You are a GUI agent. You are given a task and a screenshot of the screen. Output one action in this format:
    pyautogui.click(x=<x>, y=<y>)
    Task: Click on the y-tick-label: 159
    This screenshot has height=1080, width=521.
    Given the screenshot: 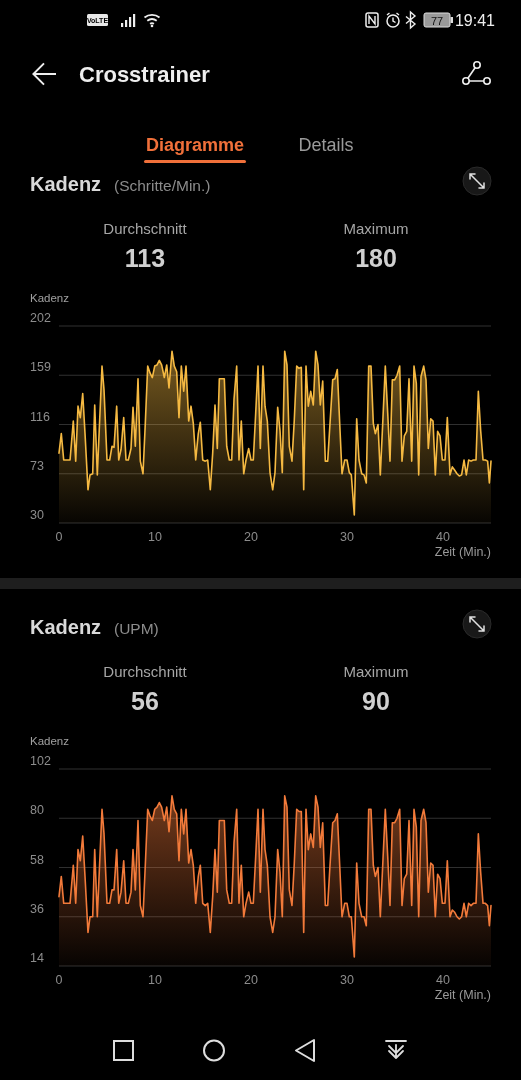 What is the action you would take?
    pyautogui.click(x=40, y=367)
    